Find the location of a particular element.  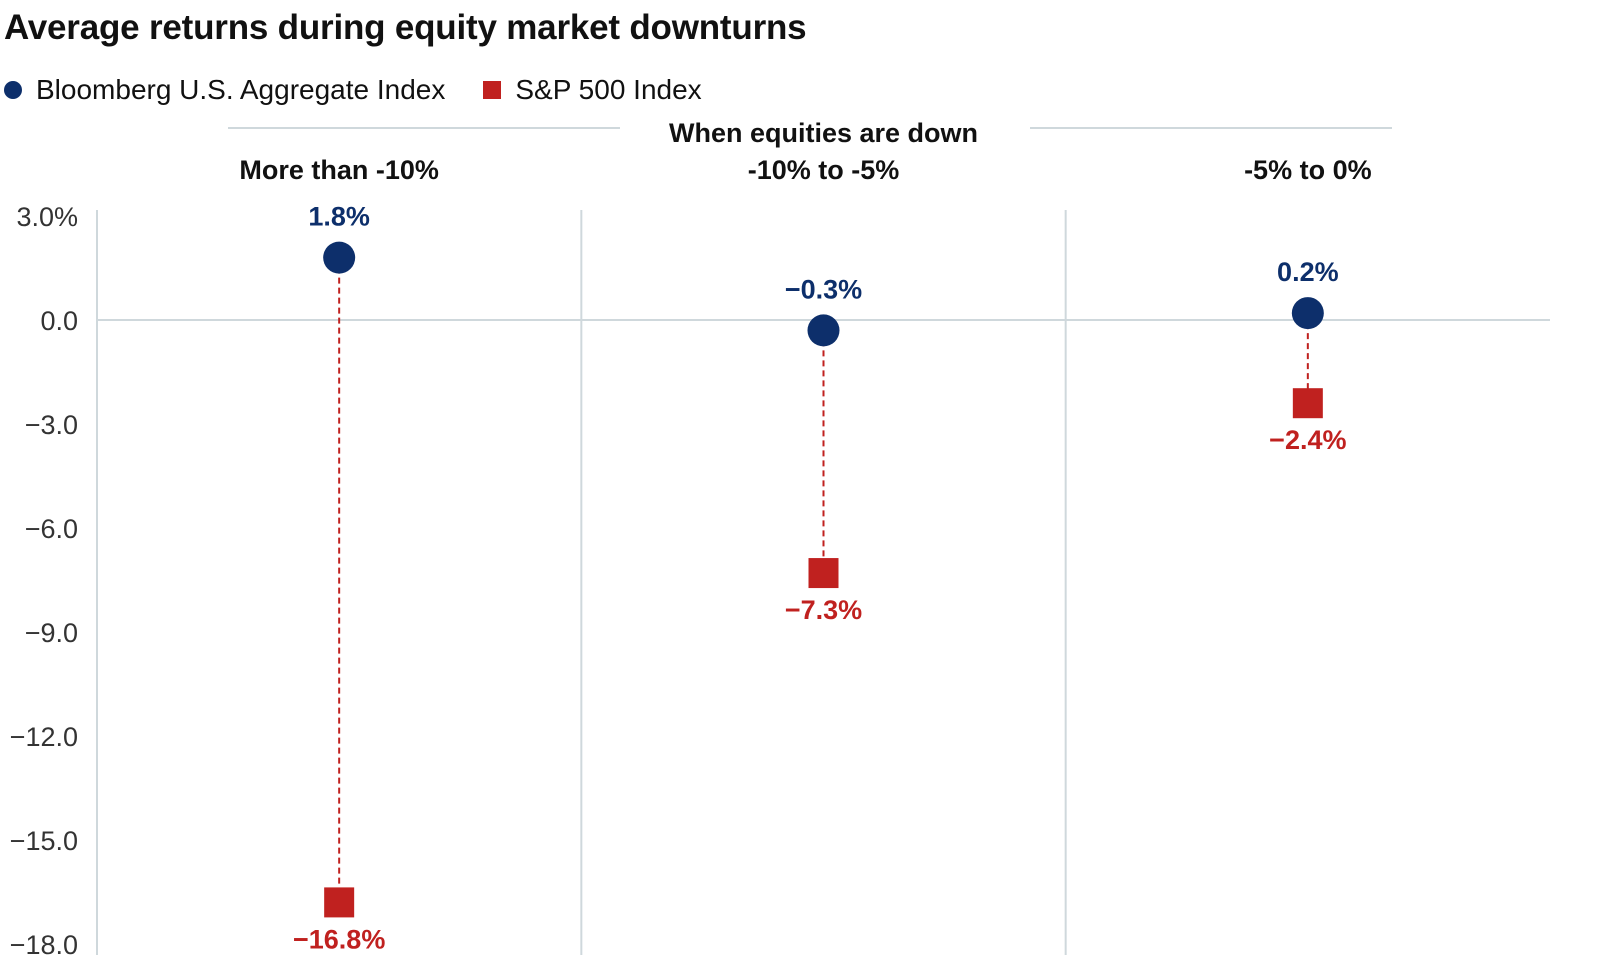

y-tick-label: −6.0 is located at coordinates (51, 529).